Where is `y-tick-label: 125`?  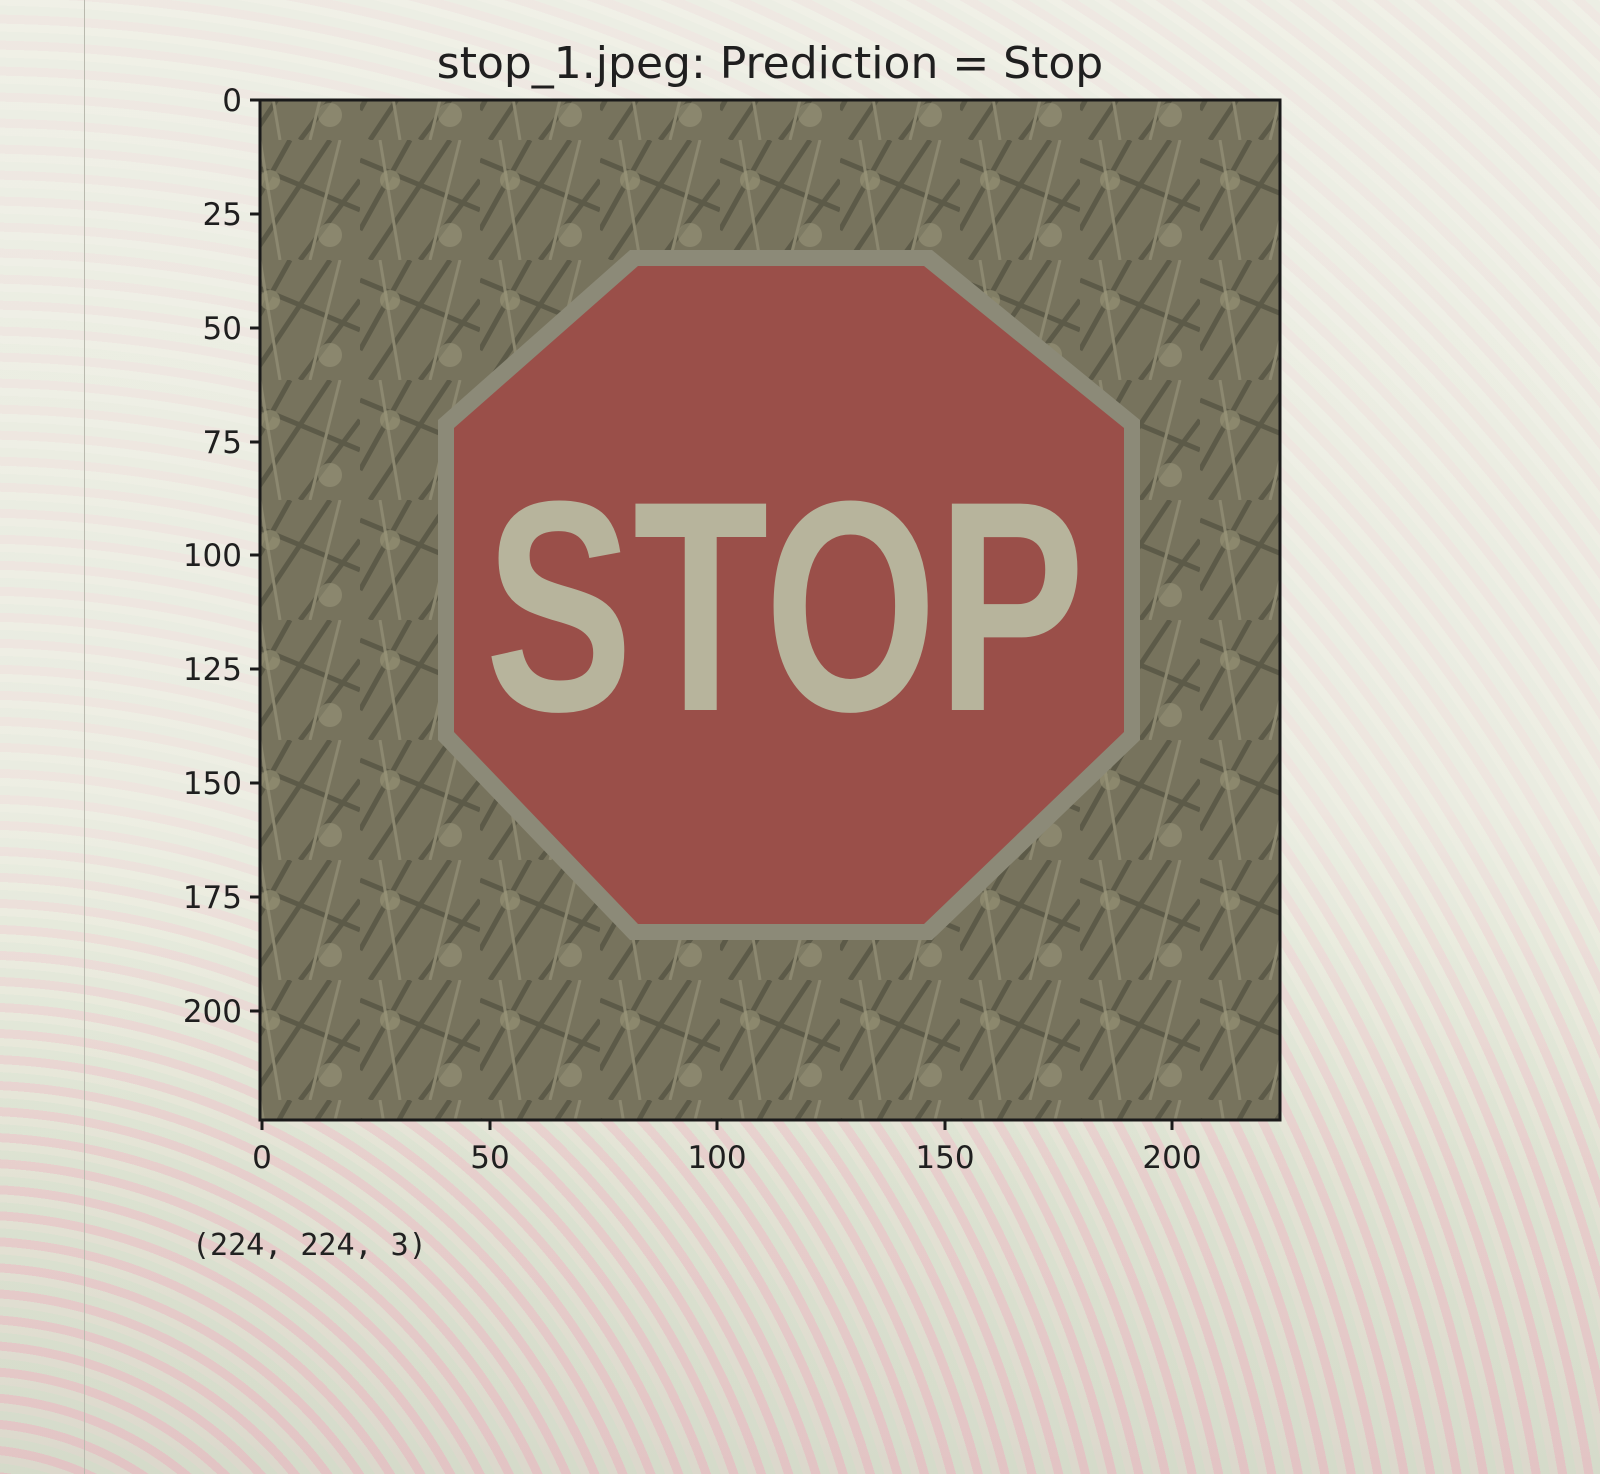
y-tick-label: 125 is located at coordinates (212, 670).